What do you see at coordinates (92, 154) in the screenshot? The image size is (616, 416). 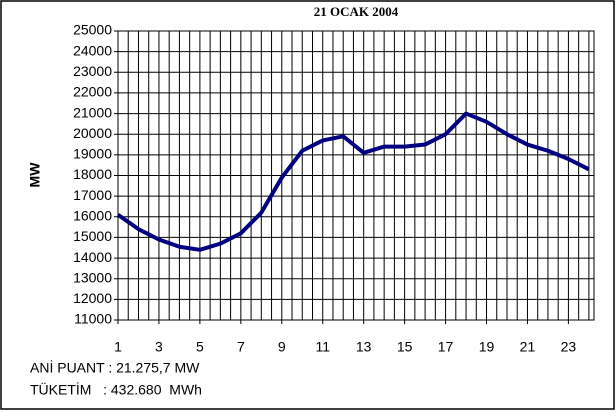 I see `y-tick-label: 19000` at bounding box center [92, 154].